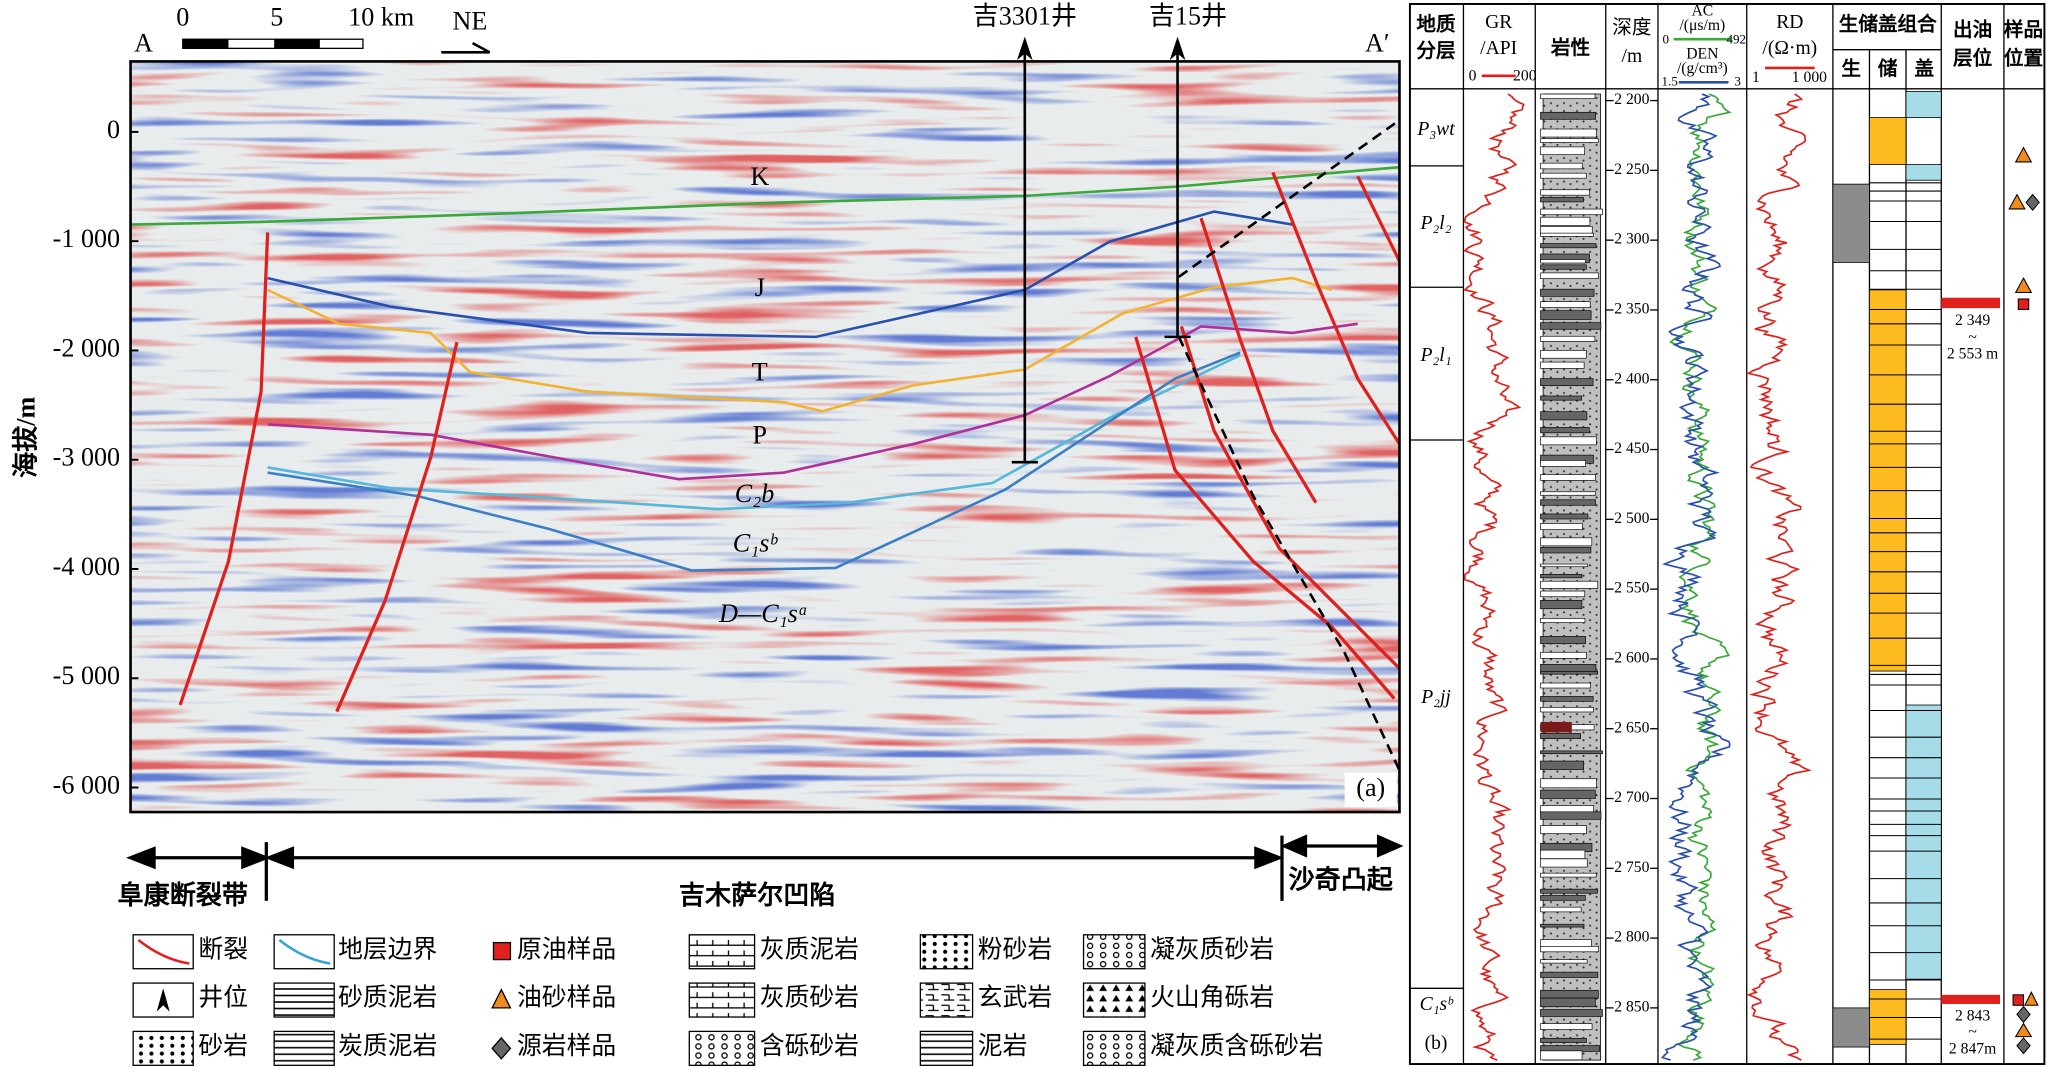 This screenshot has height=1068, width=2047. I want to click on source-block, so click(1851, 1027).